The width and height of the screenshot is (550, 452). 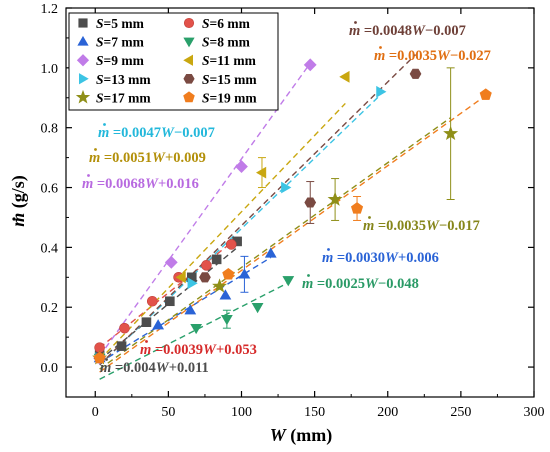 I want to click on fit-label-intercept: +0.009, so click(x=185, y=158).